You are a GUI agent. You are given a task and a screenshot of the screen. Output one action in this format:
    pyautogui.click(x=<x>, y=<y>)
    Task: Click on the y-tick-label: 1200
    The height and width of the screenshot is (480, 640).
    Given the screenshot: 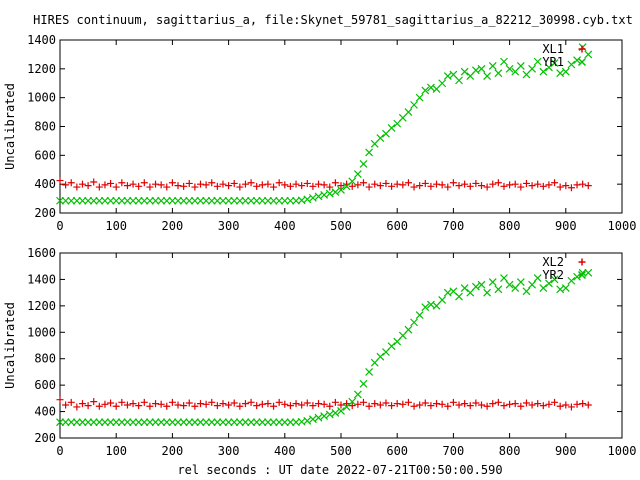 What is the action you would take?
    pyautogui.click(x=41, y=69)
    